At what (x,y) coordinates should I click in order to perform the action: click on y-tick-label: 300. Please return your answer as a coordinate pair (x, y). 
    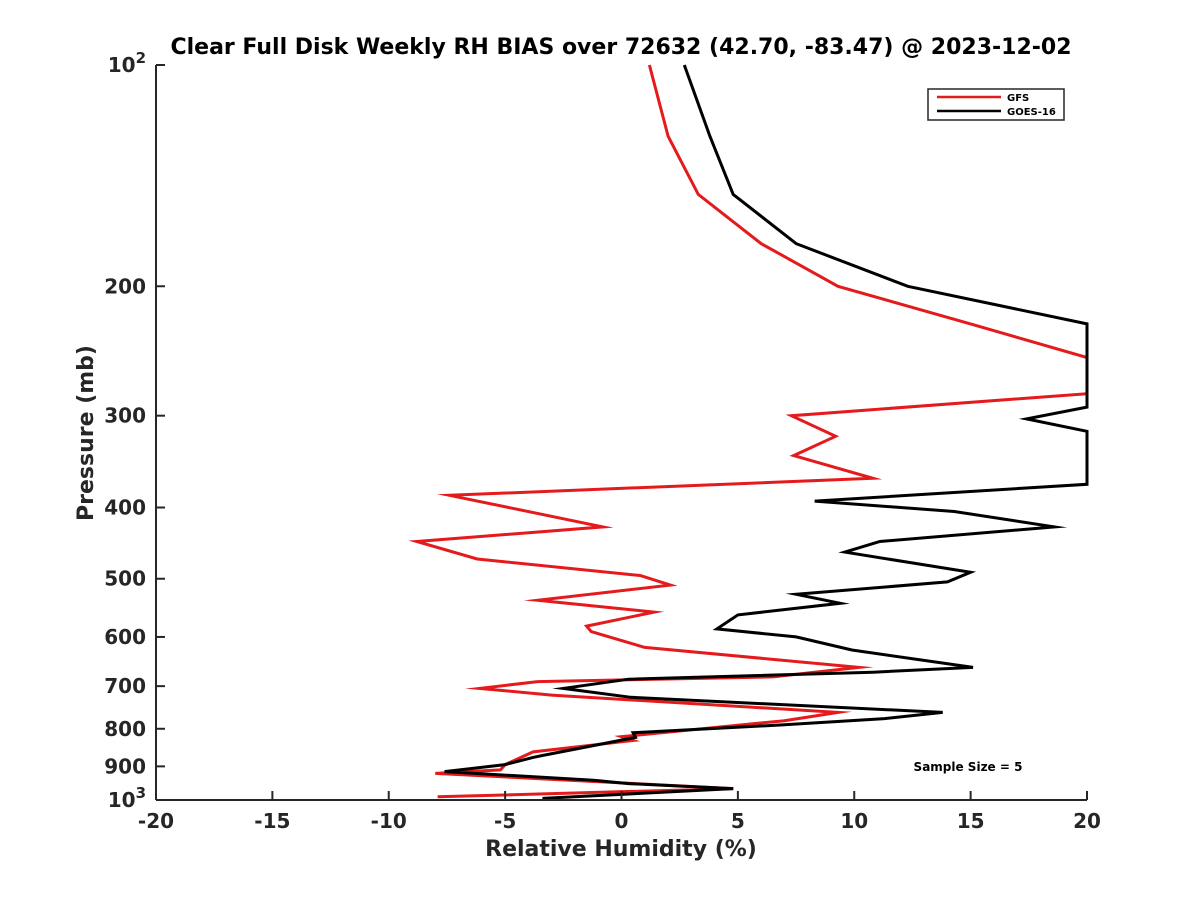
    Looking at the image, I should click on (125, 416).